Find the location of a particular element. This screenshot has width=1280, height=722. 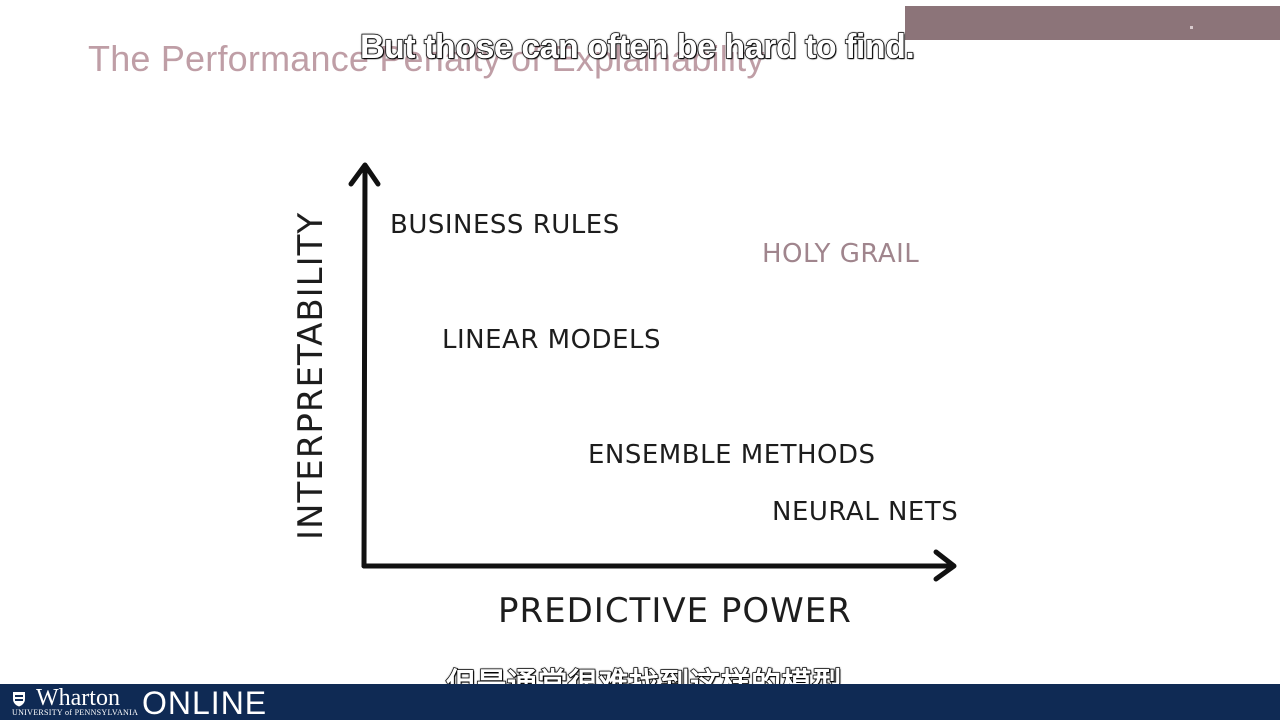

x-axis-arrowhead is located at coordinates (945, 565).